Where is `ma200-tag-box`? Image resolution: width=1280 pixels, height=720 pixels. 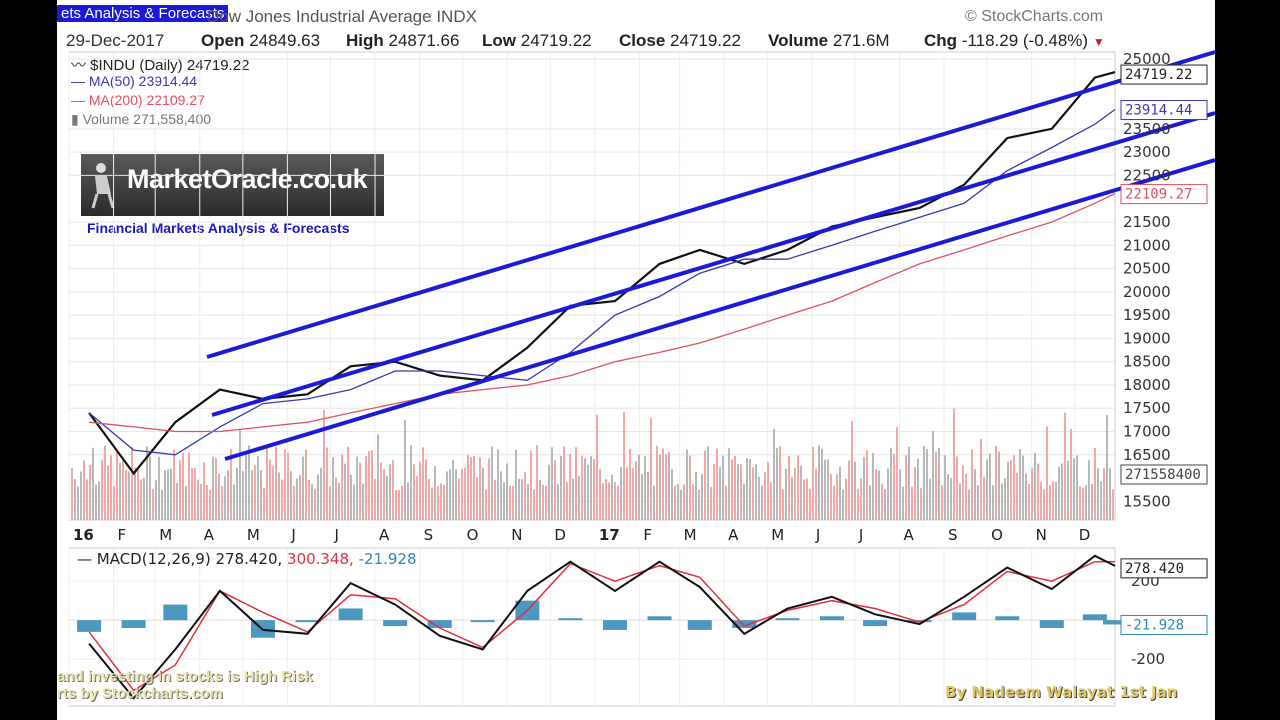
ma200-tag-box is located at coordinates (1164, 194).